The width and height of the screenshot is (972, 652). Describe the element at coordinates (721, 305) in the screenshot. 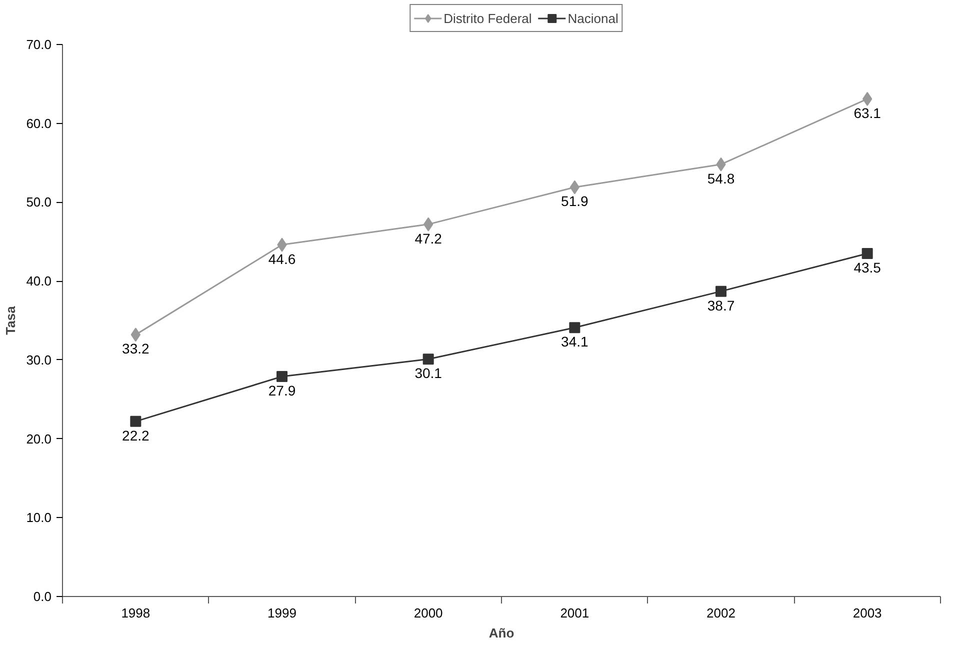

I see `data-label: 38.7` at that location.